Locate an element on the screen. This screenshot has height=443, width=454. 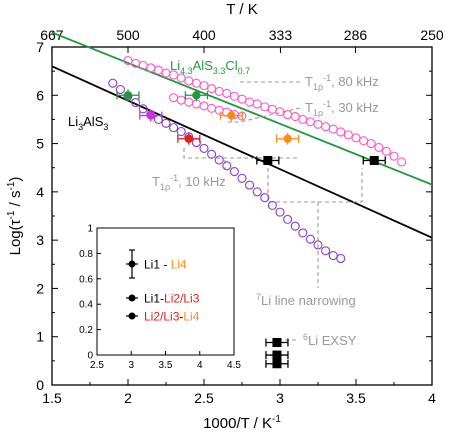
inset-y-tick-label: 0.2 is located at coordinates (86, 330).